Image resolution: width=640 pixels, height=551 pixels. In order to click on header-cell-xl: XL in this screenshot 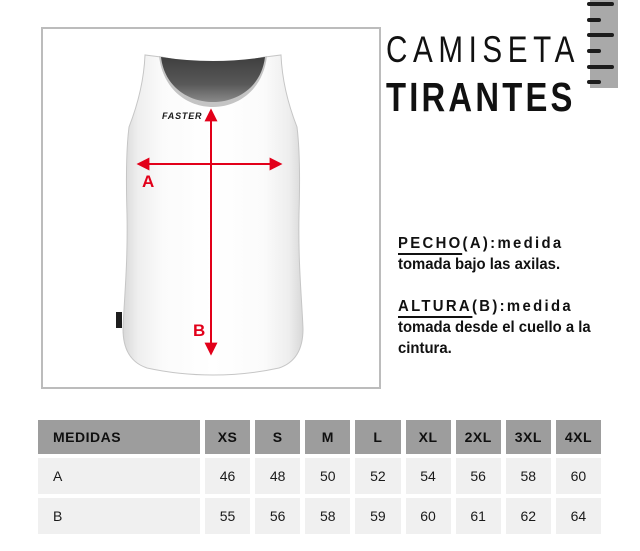, I will do `click(428, 437)`.